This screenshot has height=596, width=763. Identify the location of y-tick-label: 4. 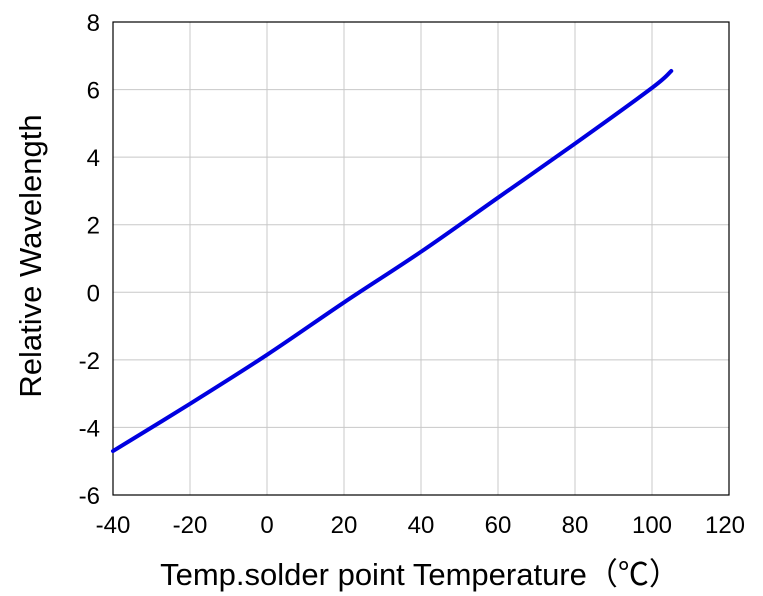
(93, 158).